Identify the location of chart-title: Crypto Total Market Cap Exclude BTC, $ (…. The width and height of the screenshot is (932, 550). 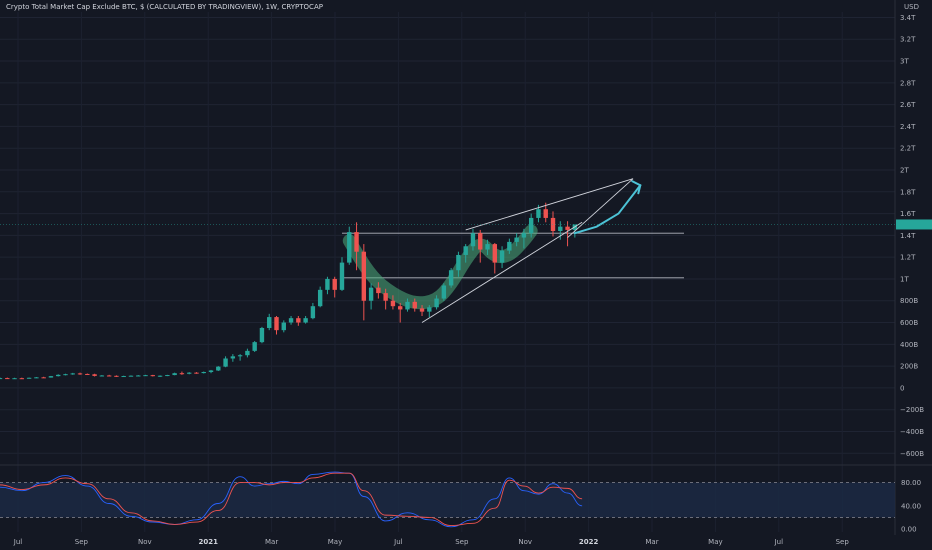
(164, 7).